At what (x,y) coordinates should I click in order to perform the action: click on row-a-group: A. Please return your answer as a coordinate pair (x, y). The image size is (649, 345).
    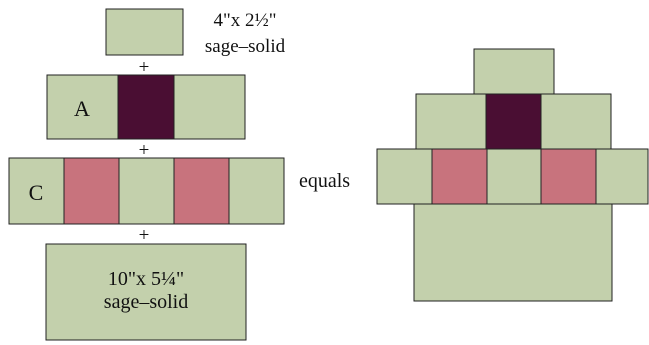
    Looking at the image, I should click on (146, 107).